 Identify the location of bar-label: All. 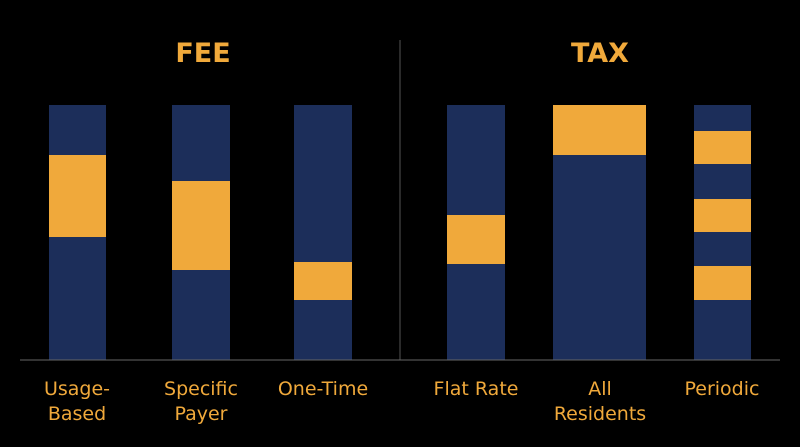
(600, 389).